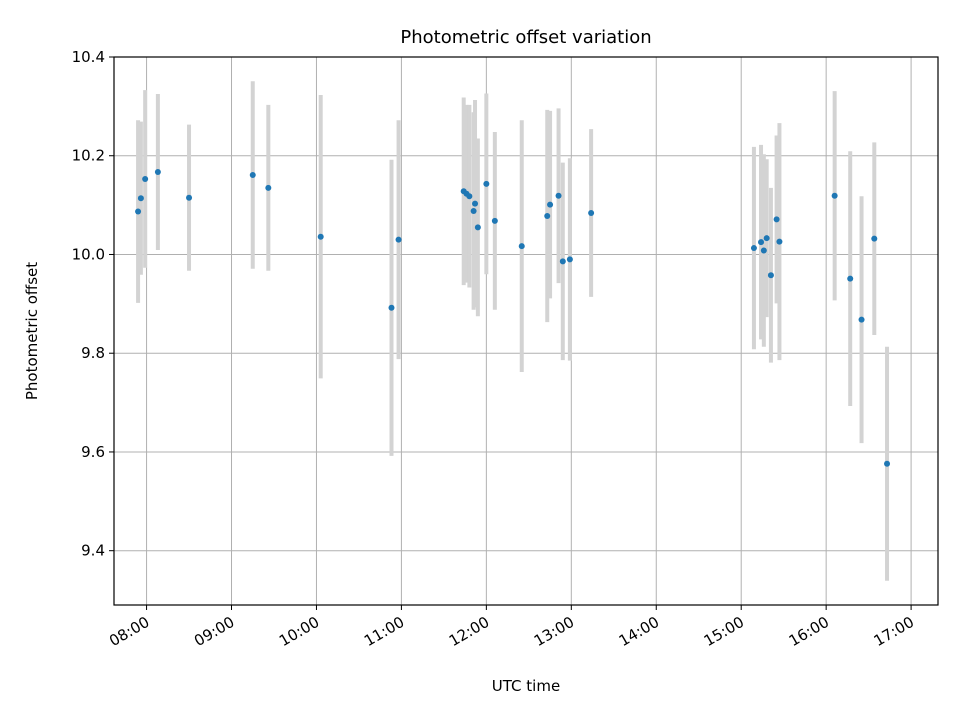  I want to click on y-tick-label: 10.2, so click(88, 156).